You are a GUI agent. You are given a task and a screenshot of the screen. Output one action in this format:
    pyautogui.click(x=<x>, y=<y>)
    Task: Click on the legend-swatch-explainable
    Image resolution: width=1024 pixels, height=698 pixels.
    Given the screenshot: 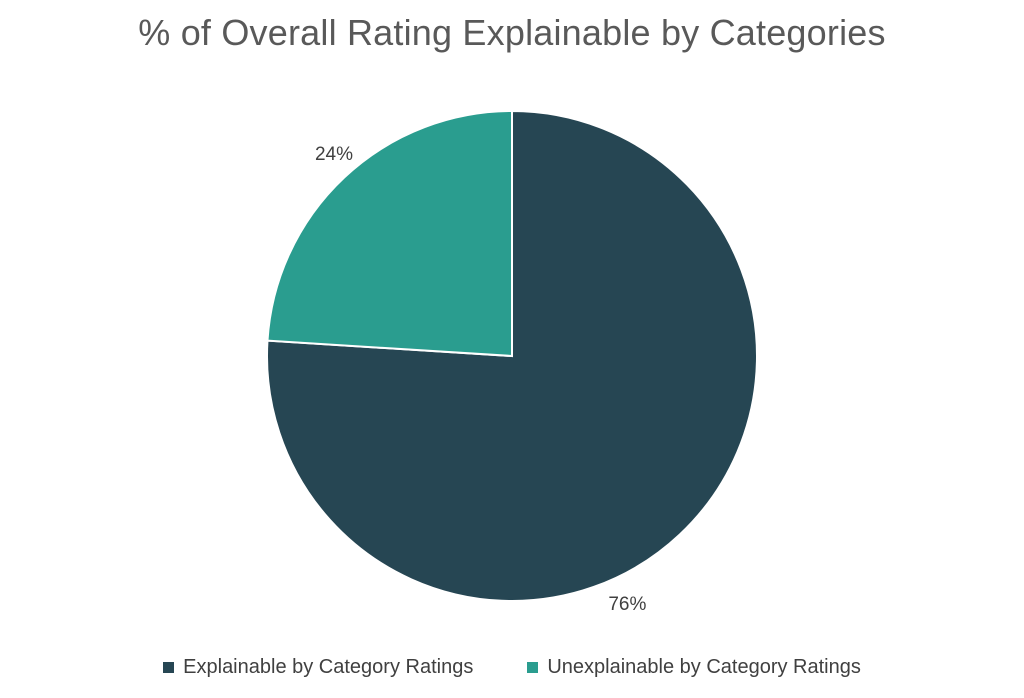 What is the action you would take?
    pyautogui.click(x=169, y=667)
    